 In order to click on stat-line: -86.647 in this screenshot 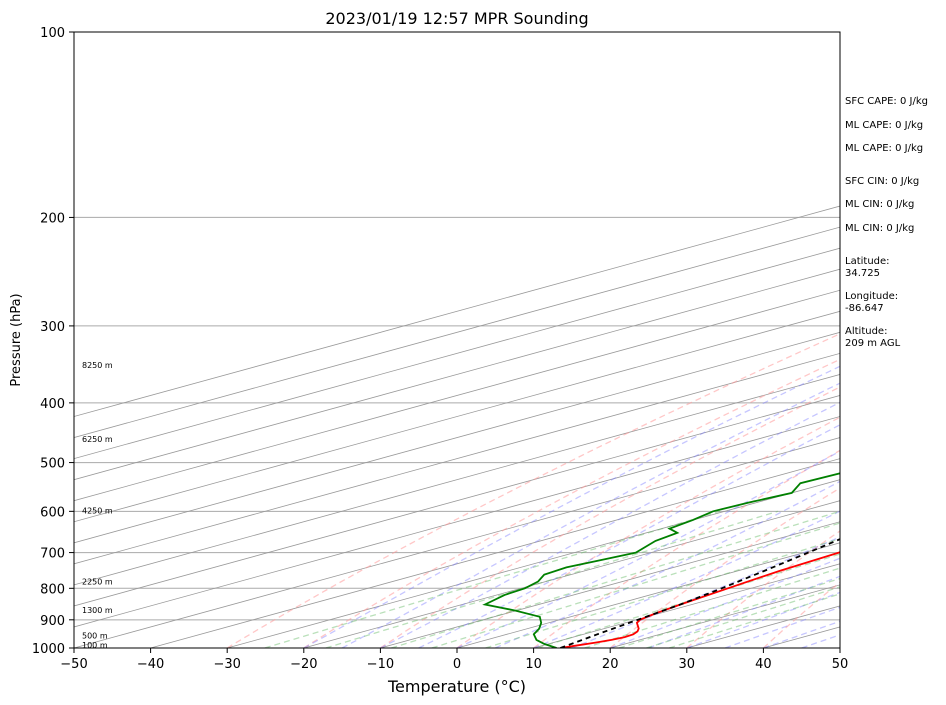, I will do `click(864, 308)`.